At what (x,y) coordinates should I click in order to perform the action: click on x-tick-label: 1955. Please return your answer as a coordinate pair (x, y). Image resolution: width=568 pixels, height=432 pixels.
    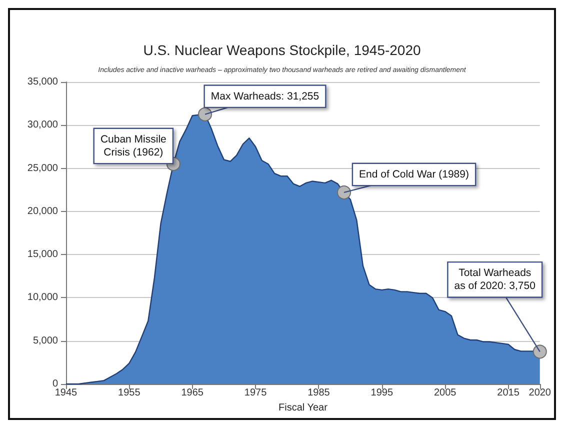
    Looking at the image, I should click on (129, 393).